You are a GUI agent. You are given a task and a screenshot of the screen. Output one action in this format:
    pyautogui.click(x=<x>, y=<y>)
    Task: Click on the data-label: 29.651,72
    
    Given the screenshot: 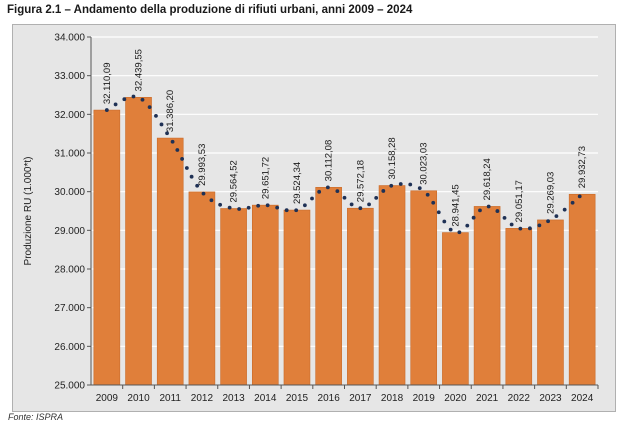 What is the action you would take?
    pyautogui.click(x=265, y=178)
    